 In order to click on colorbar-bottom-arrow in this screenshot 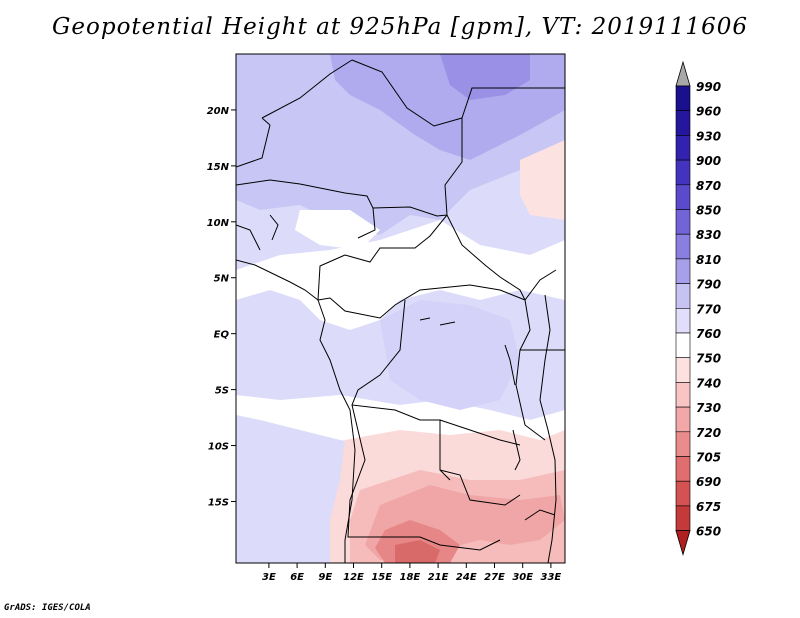, I will do `click(683, 543)`.